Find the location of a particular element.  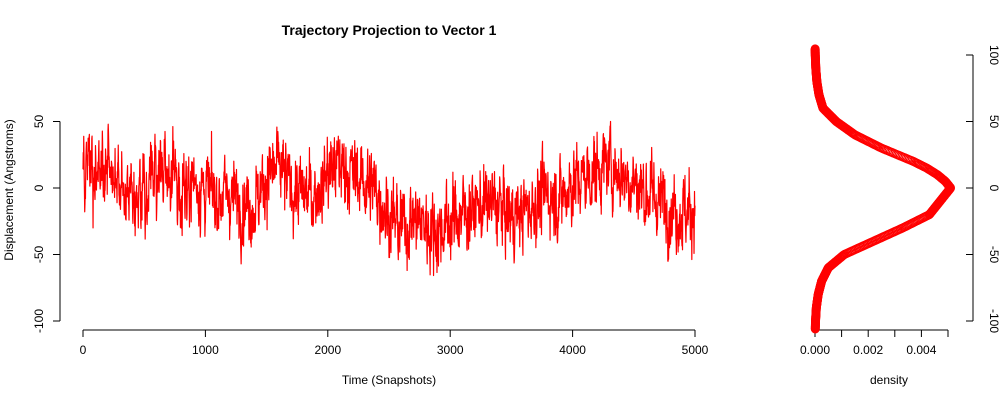

main-x-tick-label: 5000 is located at coordinates (695, 350).